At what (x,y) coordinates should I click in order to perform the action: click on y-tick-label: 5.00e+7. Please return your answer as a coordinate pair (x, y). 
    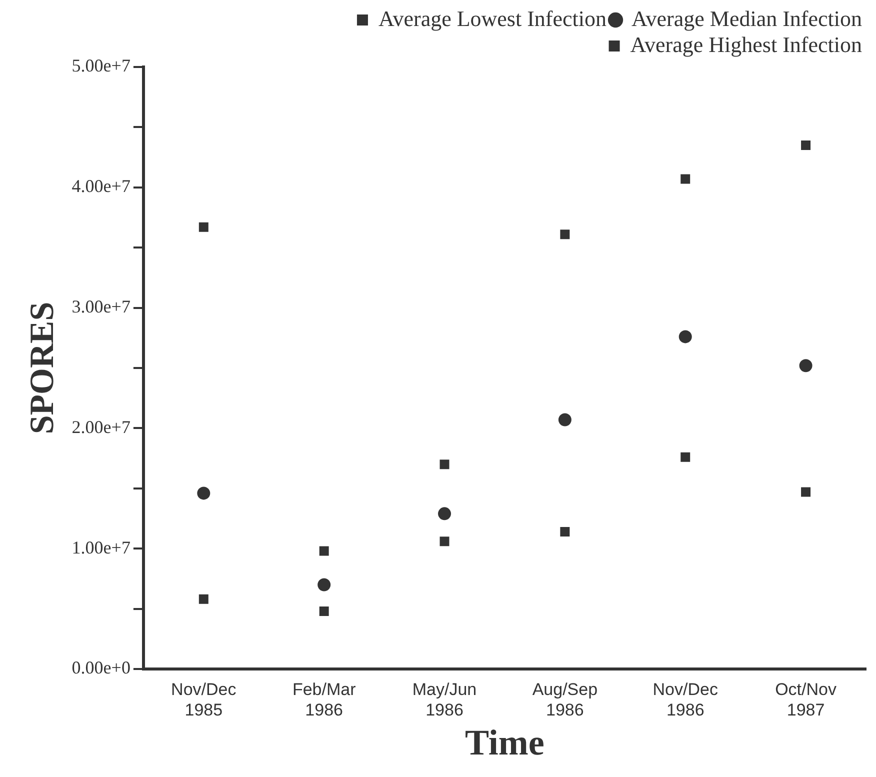
    Looking at the image, I should click on (101, 66).